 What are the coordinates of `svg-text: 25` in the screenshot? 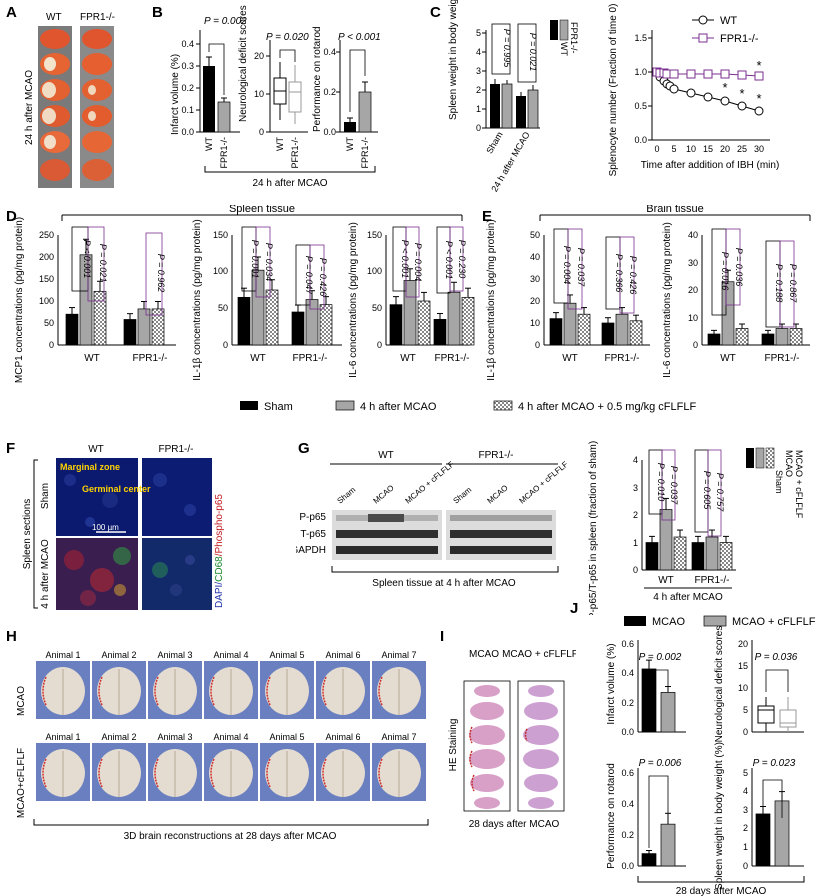 It's located at (742, 149).